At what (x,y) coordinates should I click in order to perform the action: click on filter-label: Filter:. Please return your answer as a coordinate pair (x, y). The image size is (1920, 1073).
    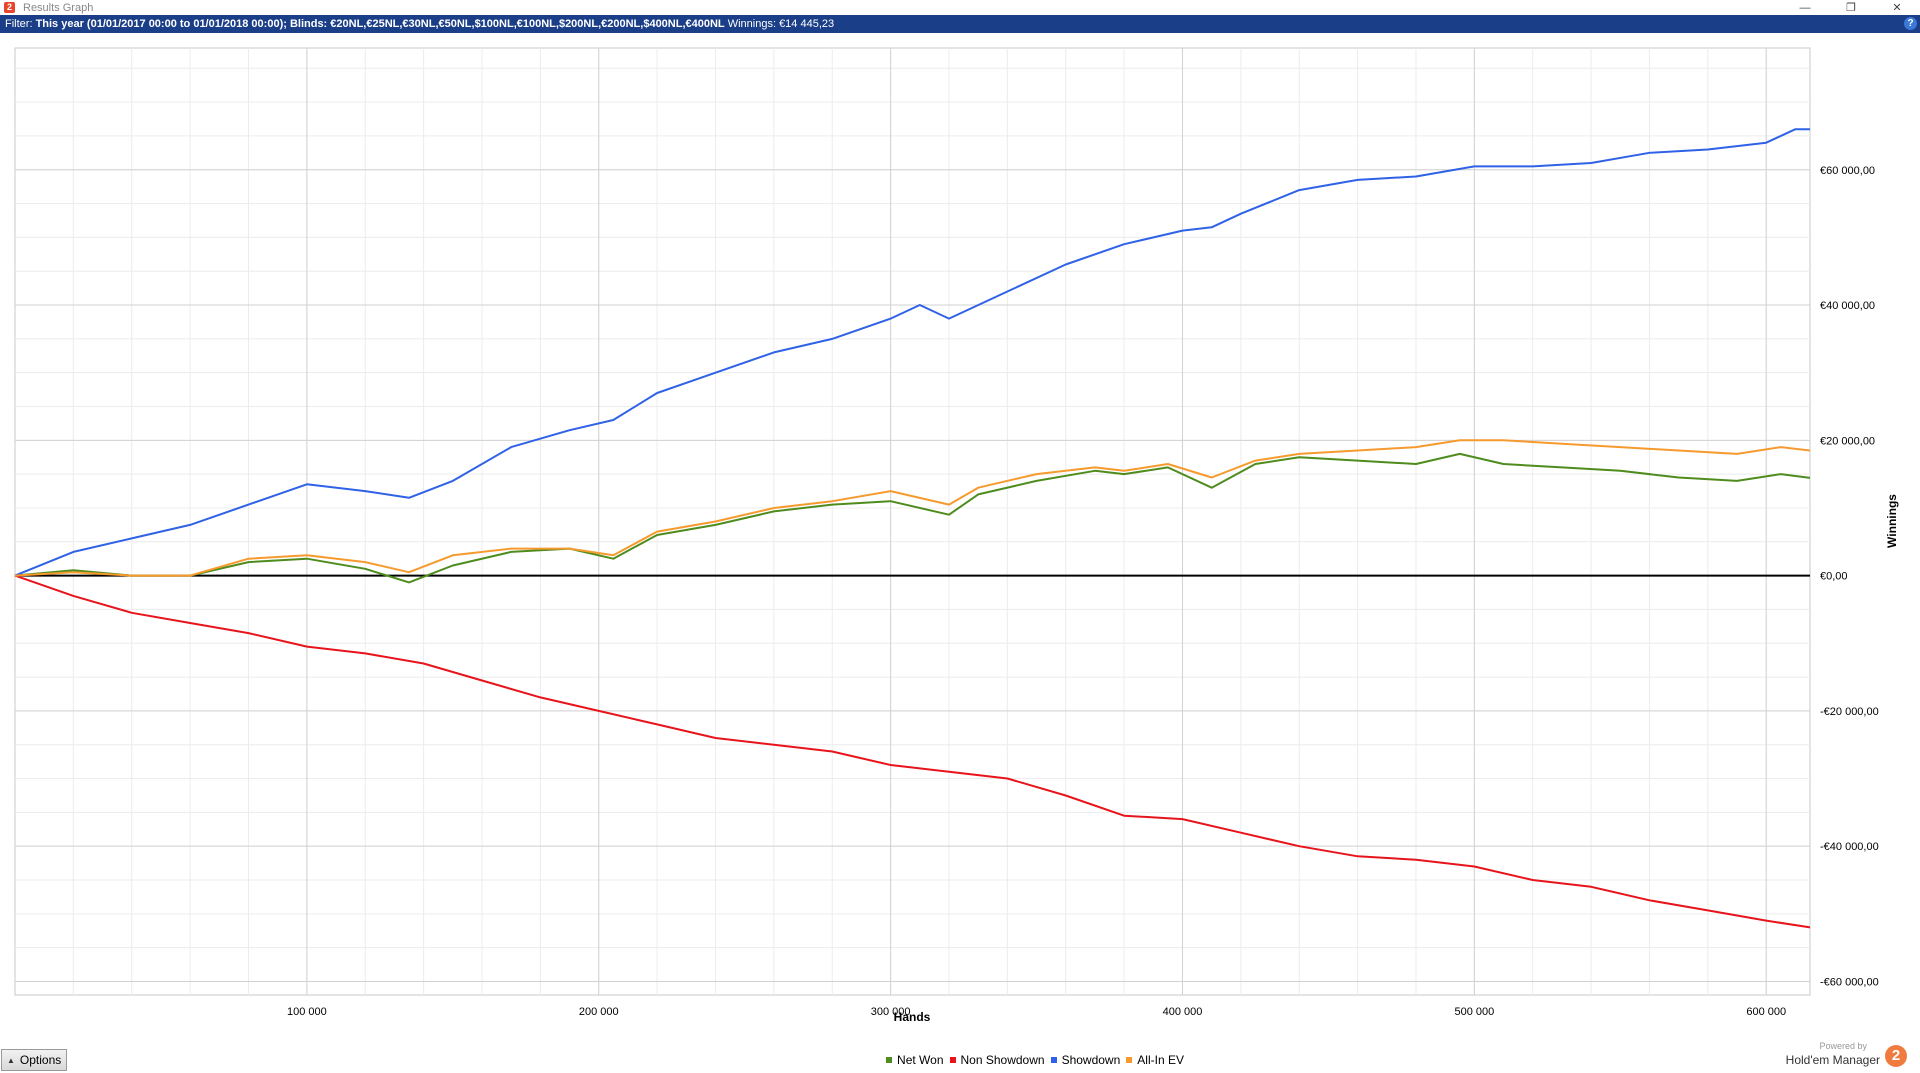
    Looking at the image, I should click on (20, 24).